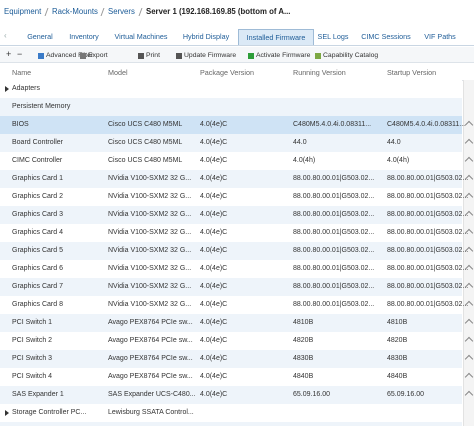  What do you see at coordinates (37, 232) in the screenshot?
I see `table-cell: Graphics Card 4` at bounding box center [37, 232].